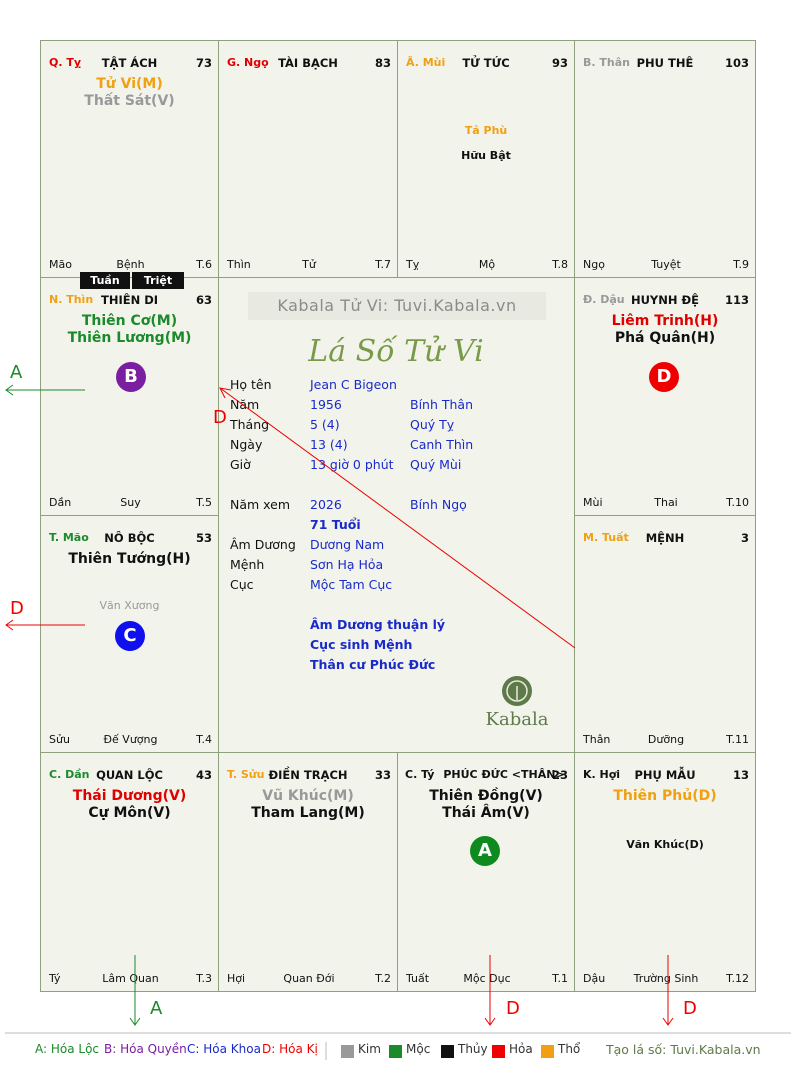 This screenshot has height=1070, width=796. I want to click on house-name: THIÊN DI, so click(129, 300).